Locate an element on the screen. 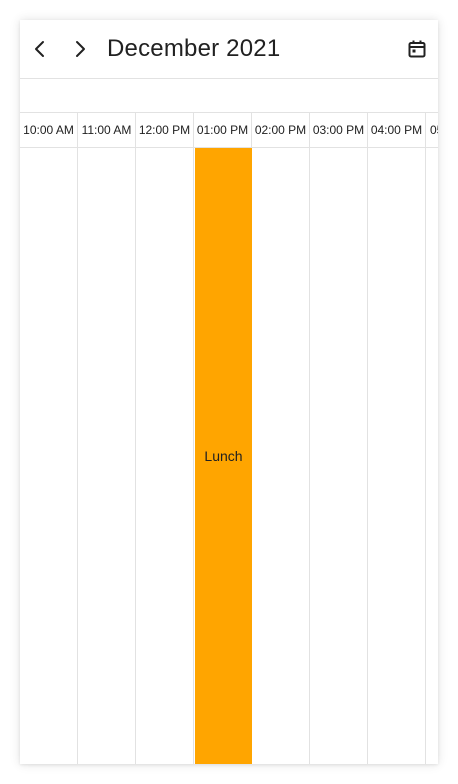 The width and height of the screenshot is (458, 784). time-slot-label: 05:00 PM is located at coordinates (432, 130).